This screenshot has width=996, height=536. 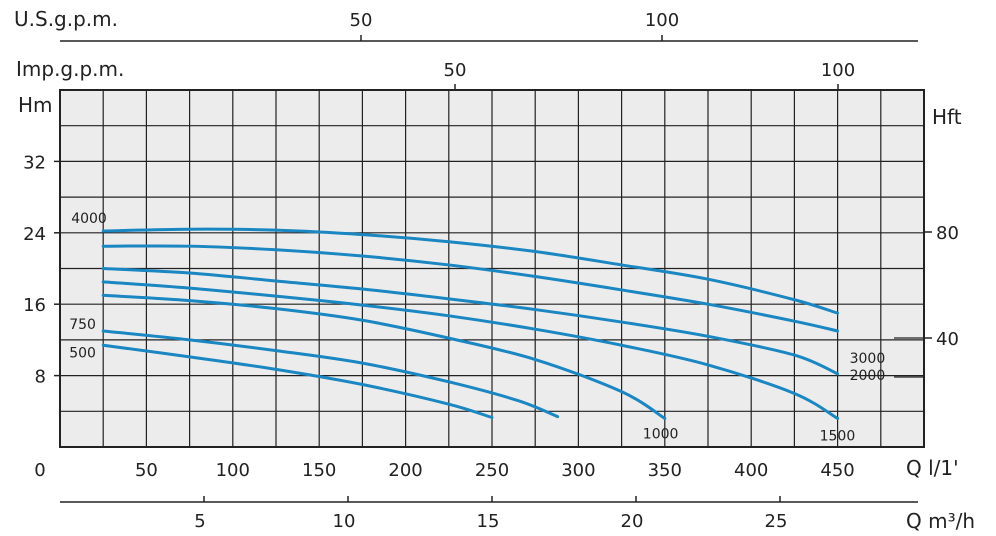 I want to click on imp-gpm-tick-label: 50, so click(x=455, y=70).